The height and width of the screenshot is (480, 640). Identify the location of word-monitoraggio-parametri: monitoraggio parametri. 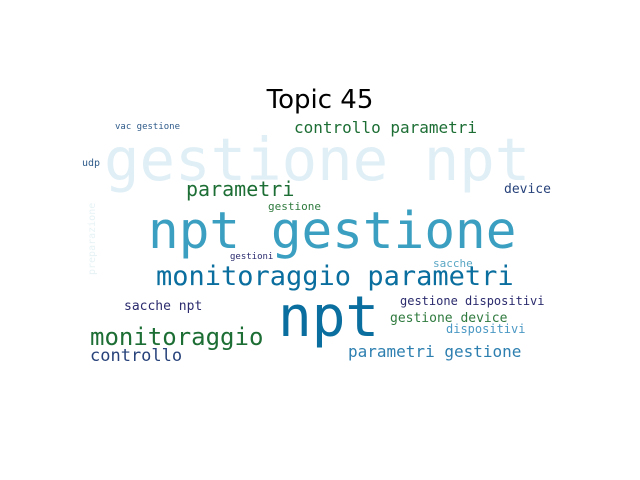
(335, 276).